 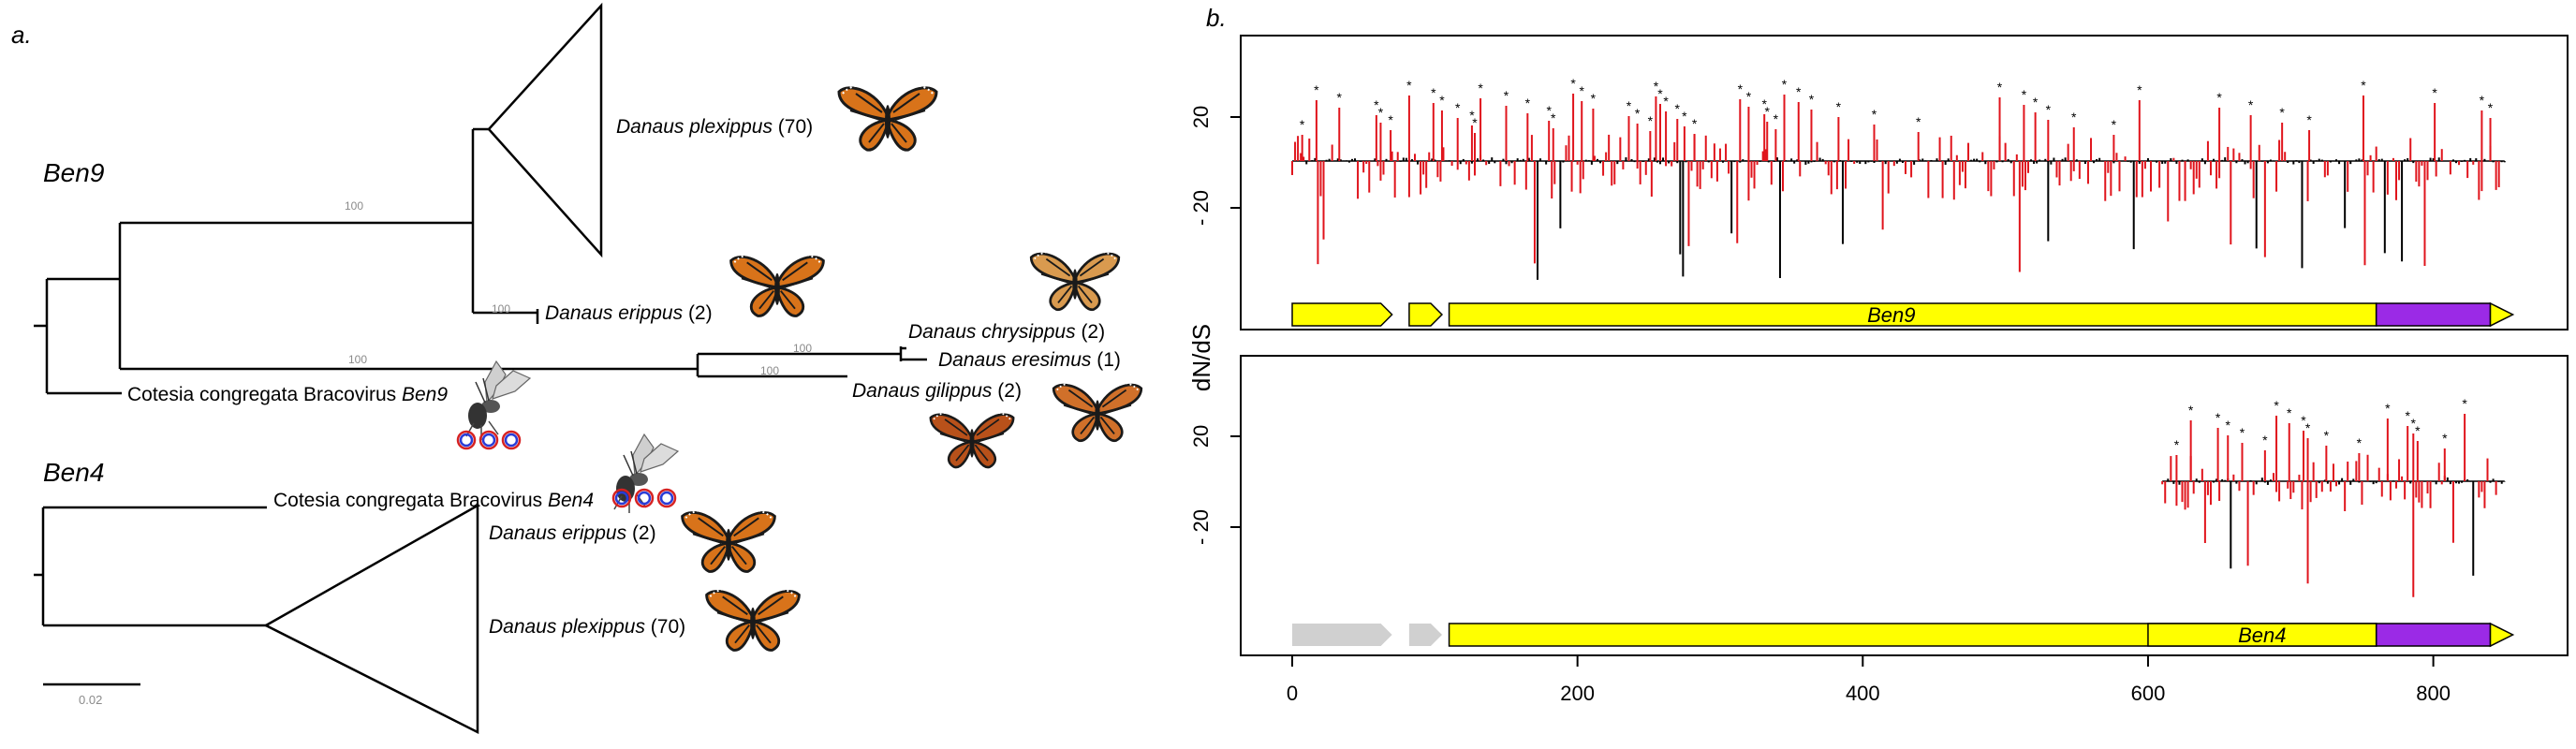 What do you see at coordinates (1006, 332) in the screenshot?
I see `svg-text: Danaus chrysippus (2)` at bounding box center [1006, 332].